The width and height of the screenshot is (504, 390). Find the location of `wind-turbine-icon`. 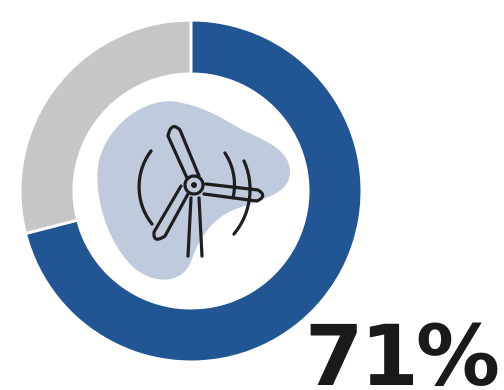

wind-turbine-icon is located at coordinates (201, 191).